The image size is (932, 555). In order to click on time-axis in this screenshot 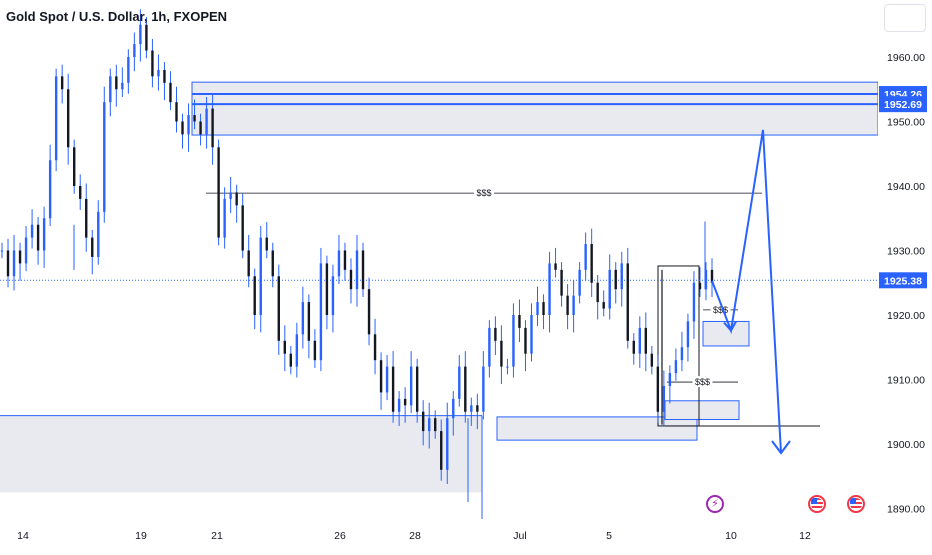, I will do `click(466, 535)`.